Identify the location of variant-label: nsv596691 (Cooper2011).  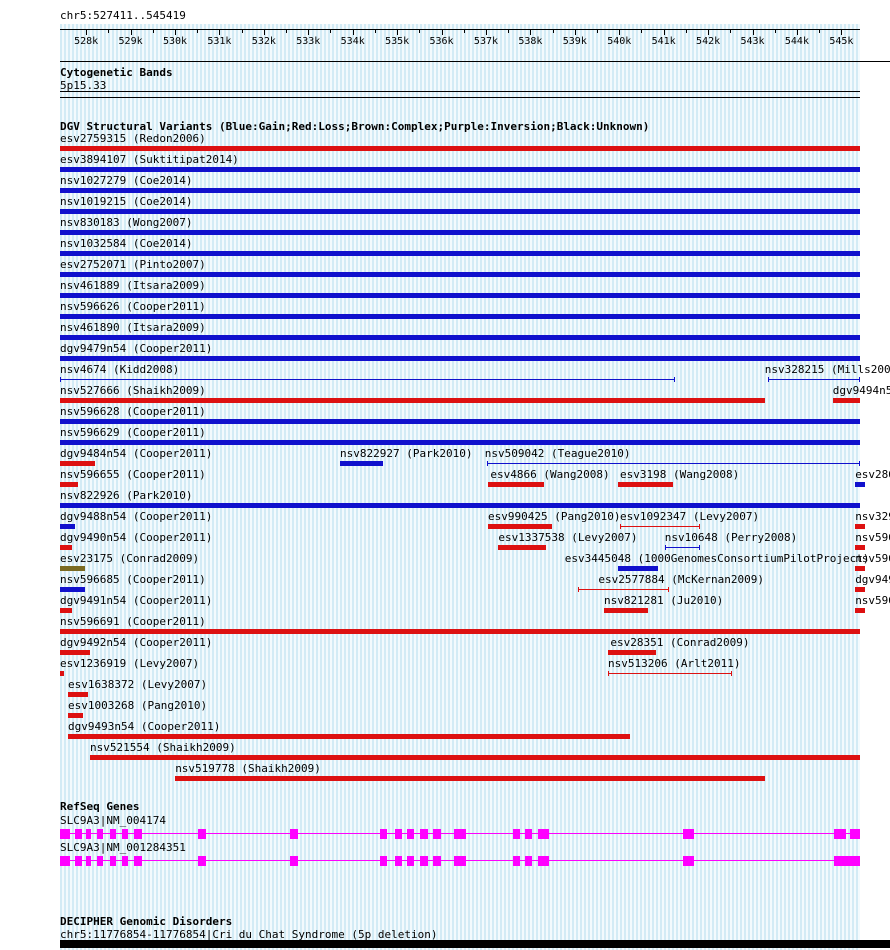
(133, 621).